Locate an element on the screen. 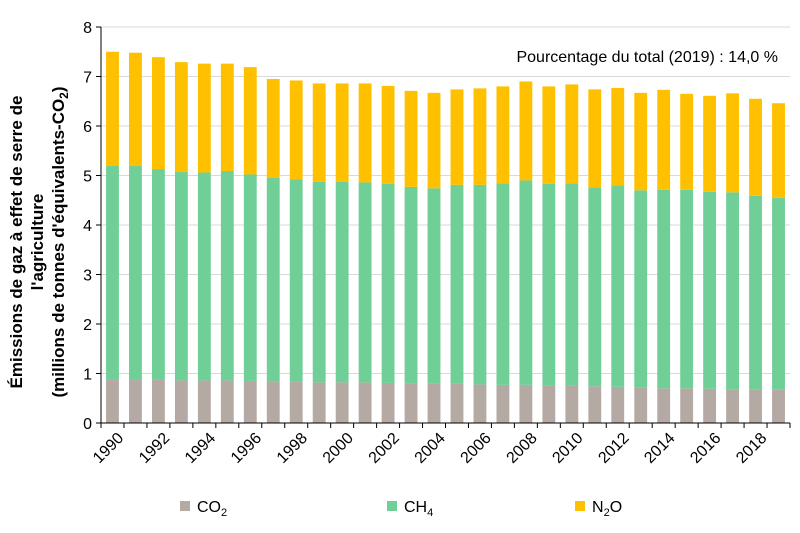 This screenshot has height=533, width=800. x-tick-label: 2014 is located at coordinates (659, 448).